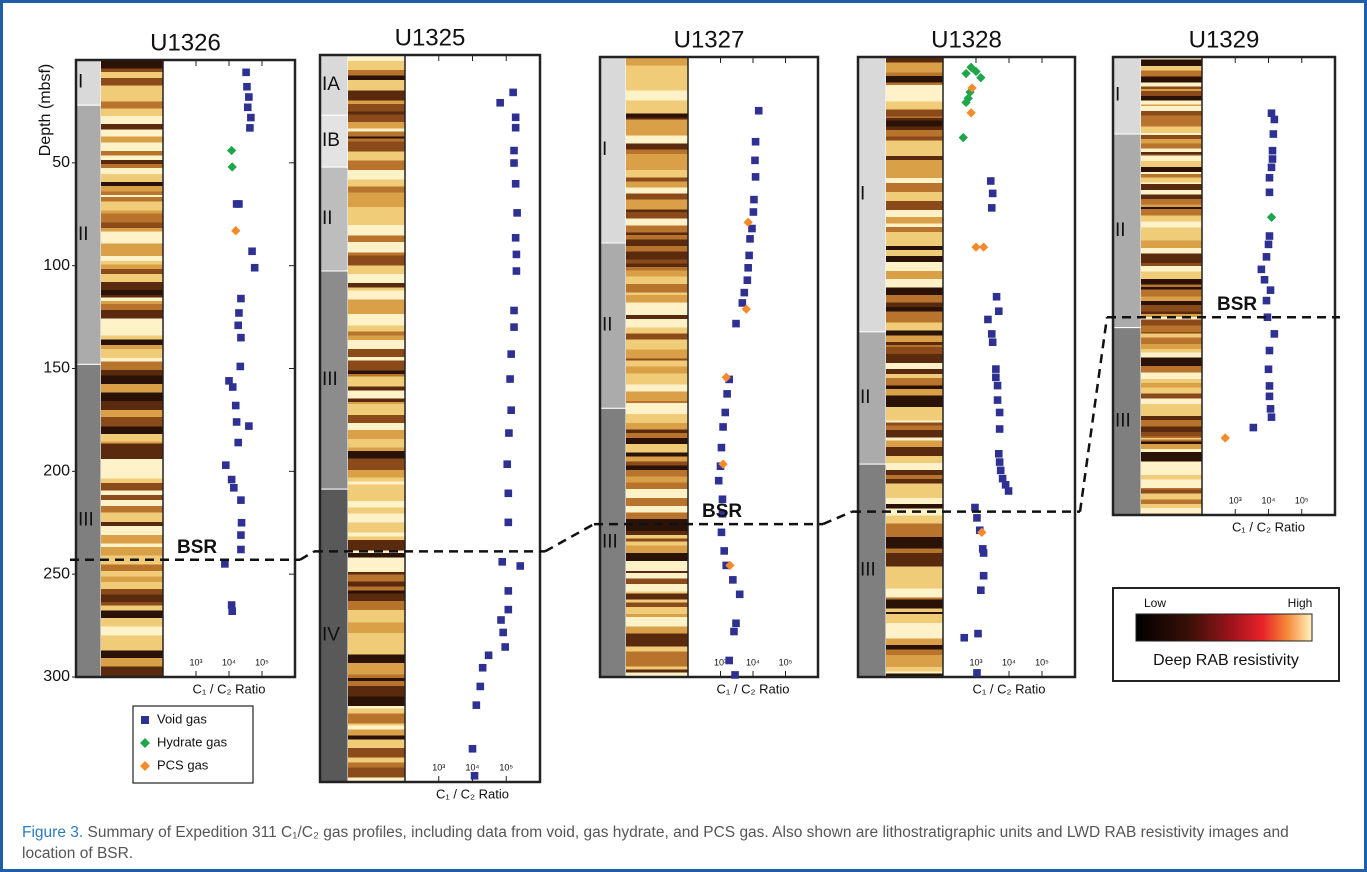 The height and width of the screenshot is (872, 1367). Describe the element at coordinates (182, 718) in the screenshot. I see `legend-label: Void gas` at that location.